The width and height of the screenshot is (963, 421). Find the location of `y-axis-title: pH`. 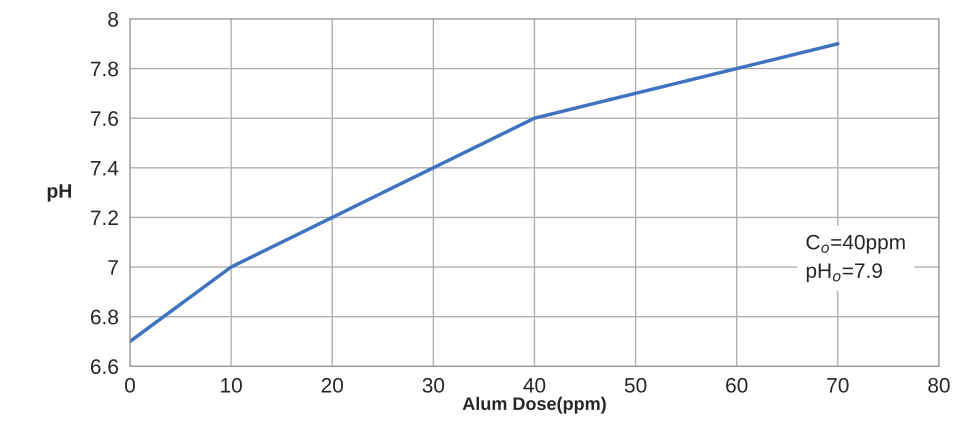

y-axis-title: pH is located at coordinates (60, 193).